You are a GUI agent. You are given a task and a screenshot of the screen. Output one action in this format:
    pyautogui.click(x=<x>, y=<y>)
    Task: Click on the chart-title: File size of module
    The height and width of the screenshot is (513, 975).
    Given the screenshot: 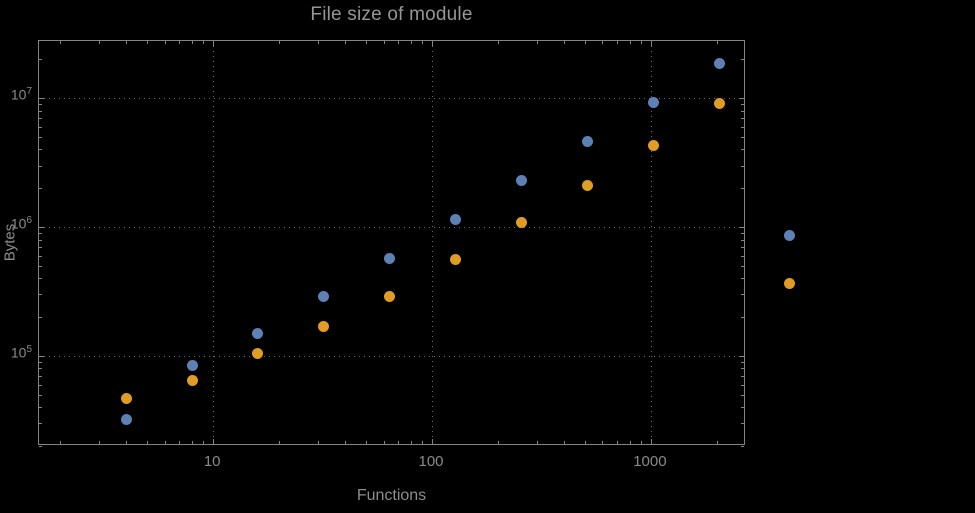 What is the action you would take?
    pyautogui.click(x=391, y=14)
    